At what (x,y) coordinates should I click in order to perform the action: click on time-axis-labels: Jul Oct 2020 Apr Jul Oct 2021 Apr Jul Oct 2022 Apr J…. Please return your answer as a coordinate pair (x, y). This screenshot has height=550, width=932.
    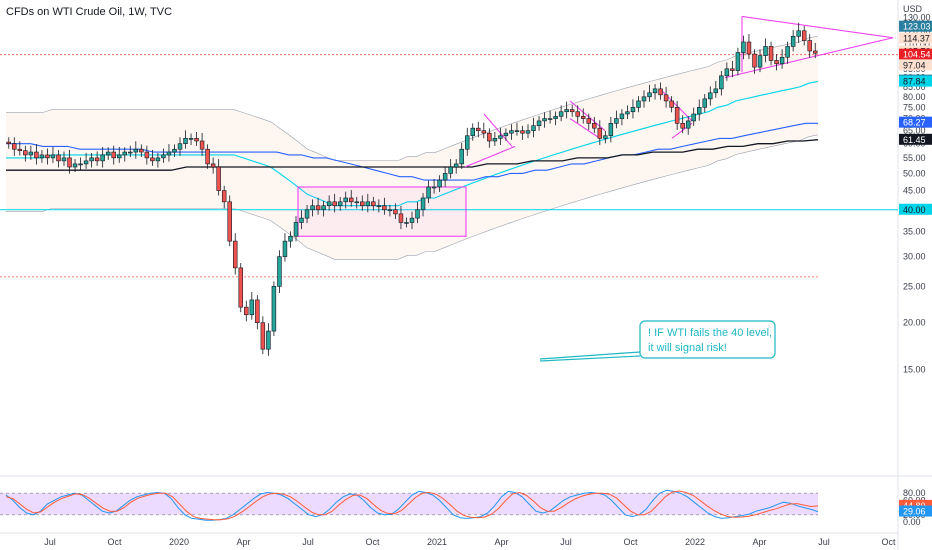
    Looking at the image, I should click on (470, 542).